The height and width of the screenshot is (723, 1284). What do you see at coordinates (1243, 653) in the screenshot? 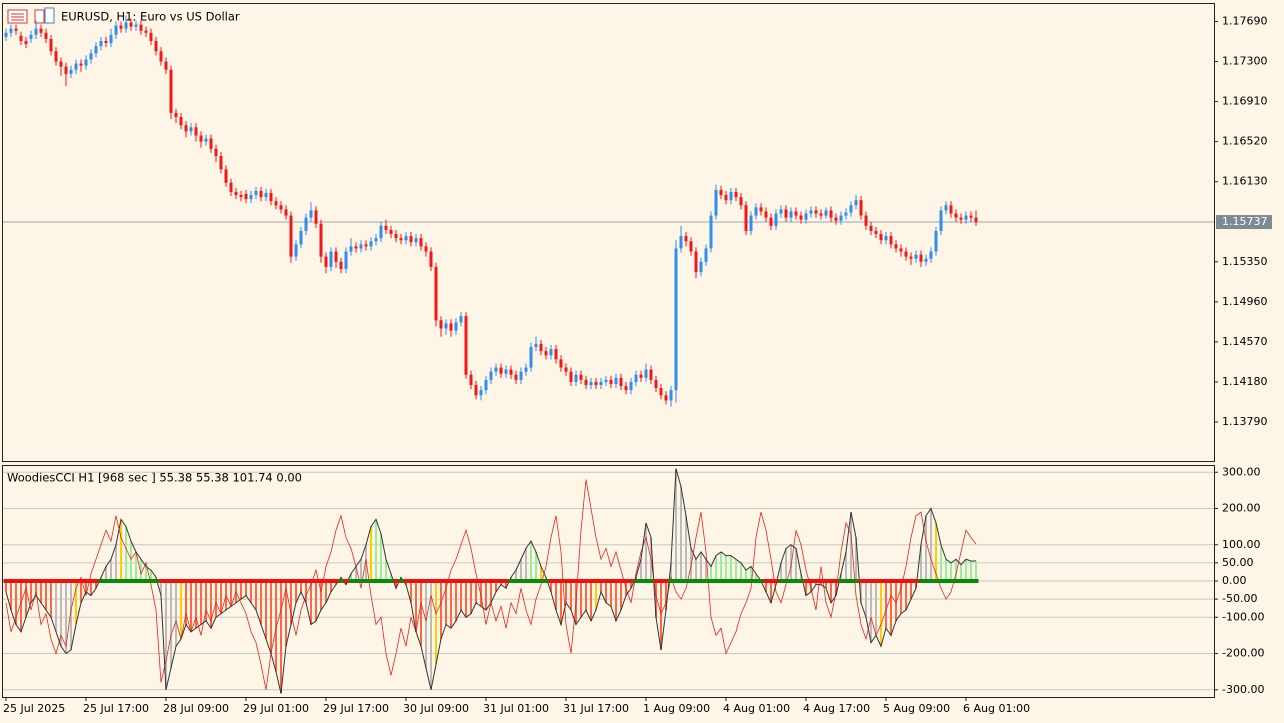
I see `y-tick-label: -200.00` at bounding box center [1243, 653].